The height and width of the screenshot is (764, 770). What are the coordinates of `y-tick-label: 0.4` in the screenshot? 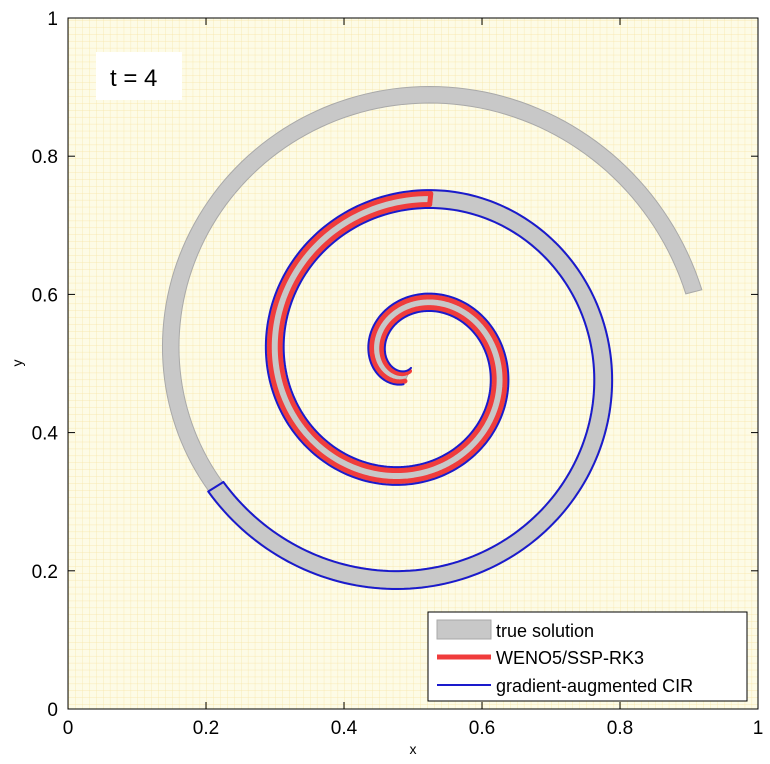 It's located at (45, 434).